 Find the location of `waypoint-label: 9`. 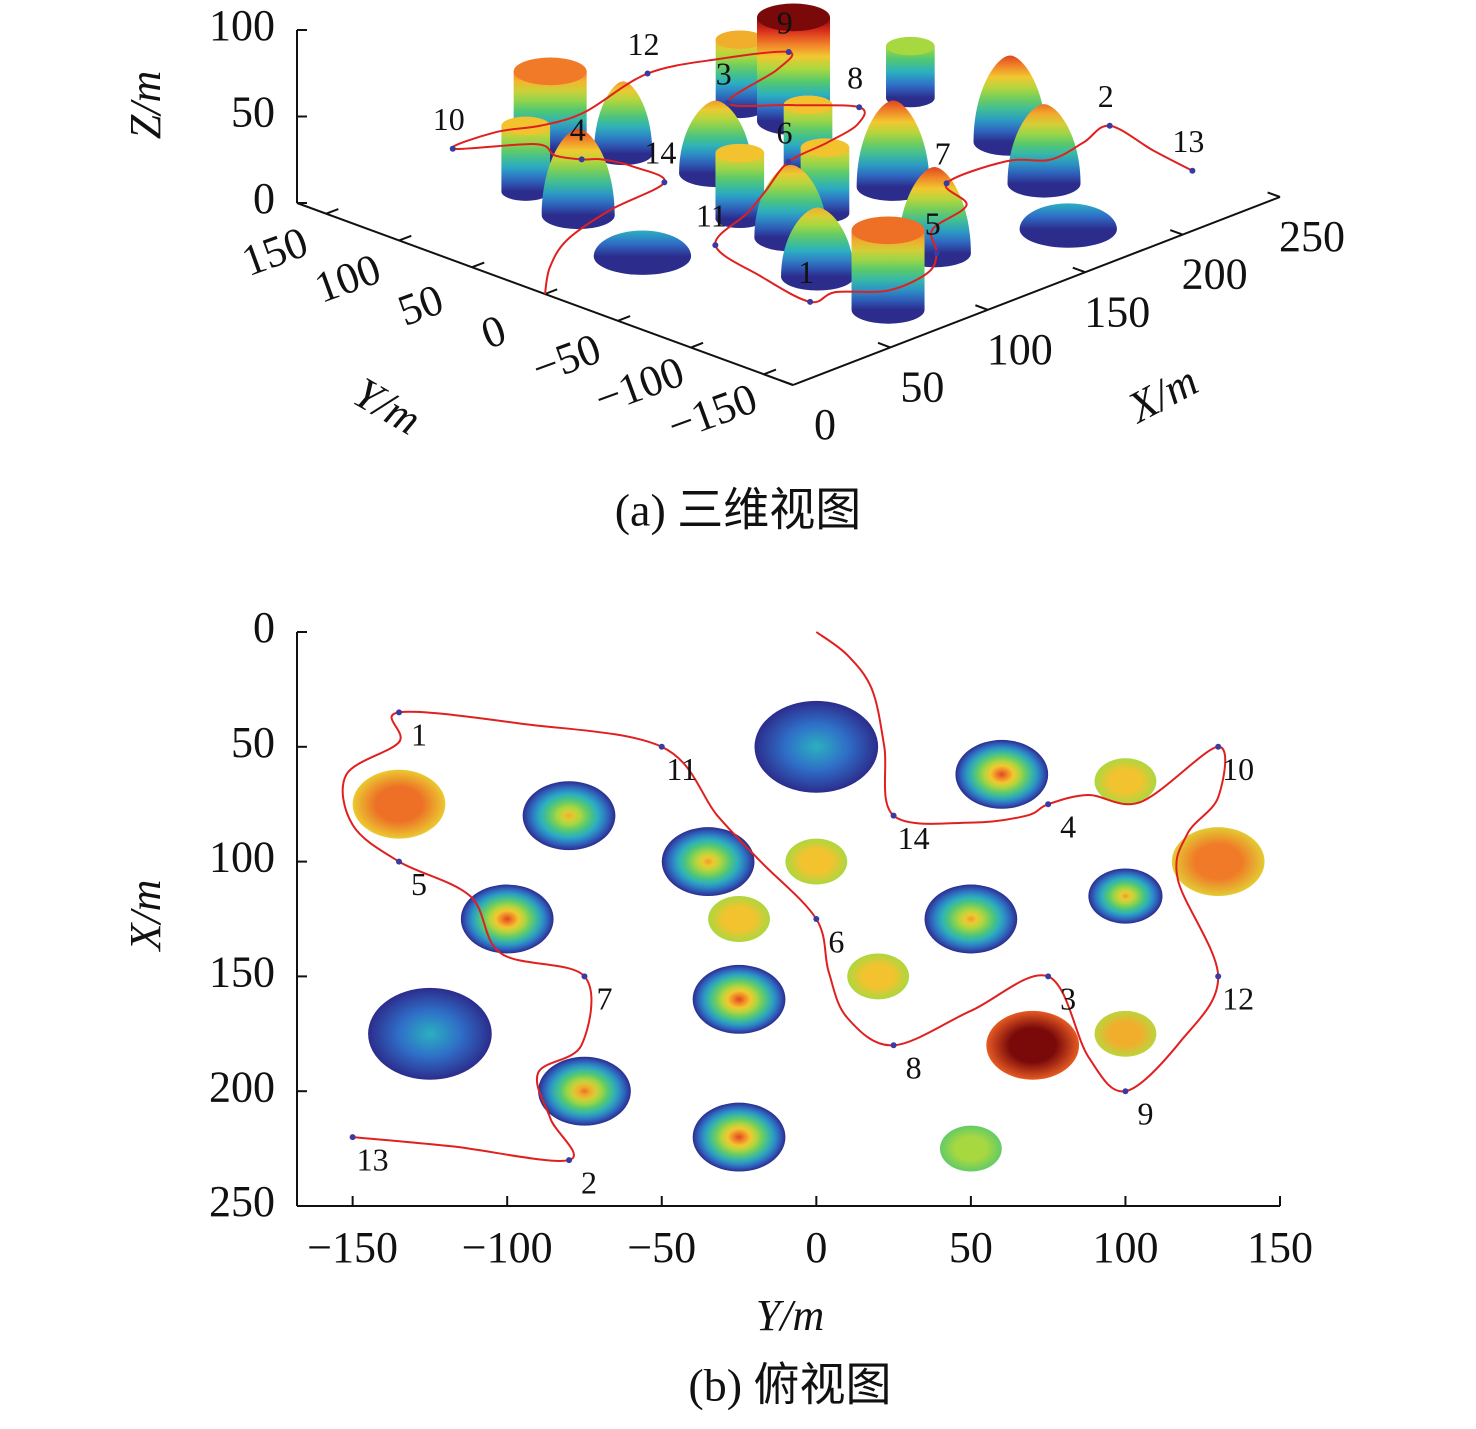

waypoint-label: 9 is located at coordinates (1145, 1114).